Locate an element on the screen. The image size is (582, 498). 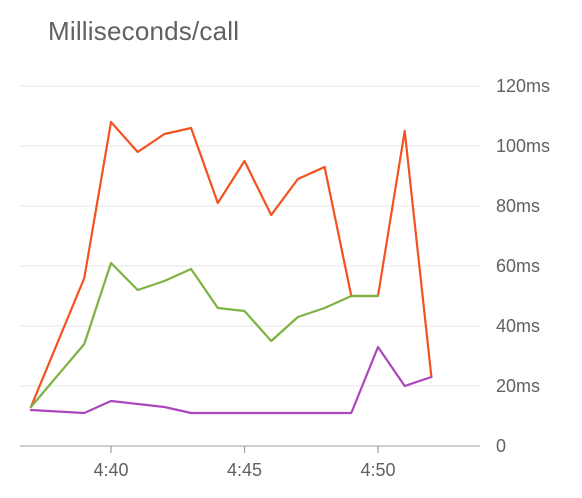
x-axis: 4:40 4:45 4:50 is located at coordinates (244, 463).